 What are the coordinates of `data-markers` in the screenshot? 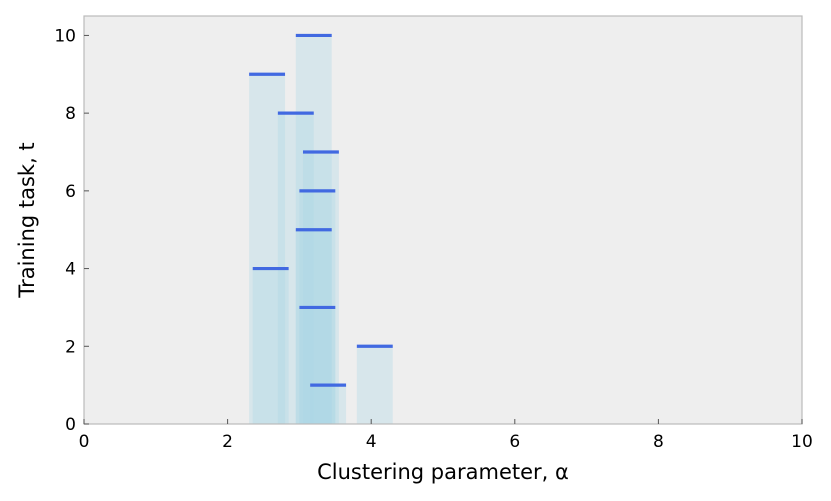 It's located at (321, 210).